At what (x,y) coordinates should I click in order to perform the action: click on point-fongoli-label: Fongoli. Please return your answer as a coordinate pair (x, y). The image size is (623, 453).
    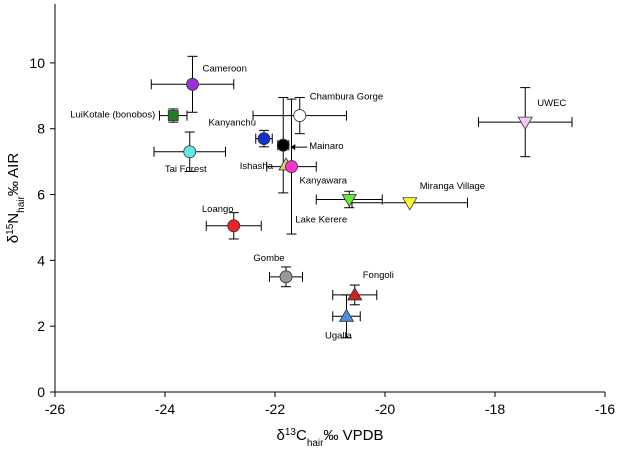
    Looking at the image, I should click on (378, 275).